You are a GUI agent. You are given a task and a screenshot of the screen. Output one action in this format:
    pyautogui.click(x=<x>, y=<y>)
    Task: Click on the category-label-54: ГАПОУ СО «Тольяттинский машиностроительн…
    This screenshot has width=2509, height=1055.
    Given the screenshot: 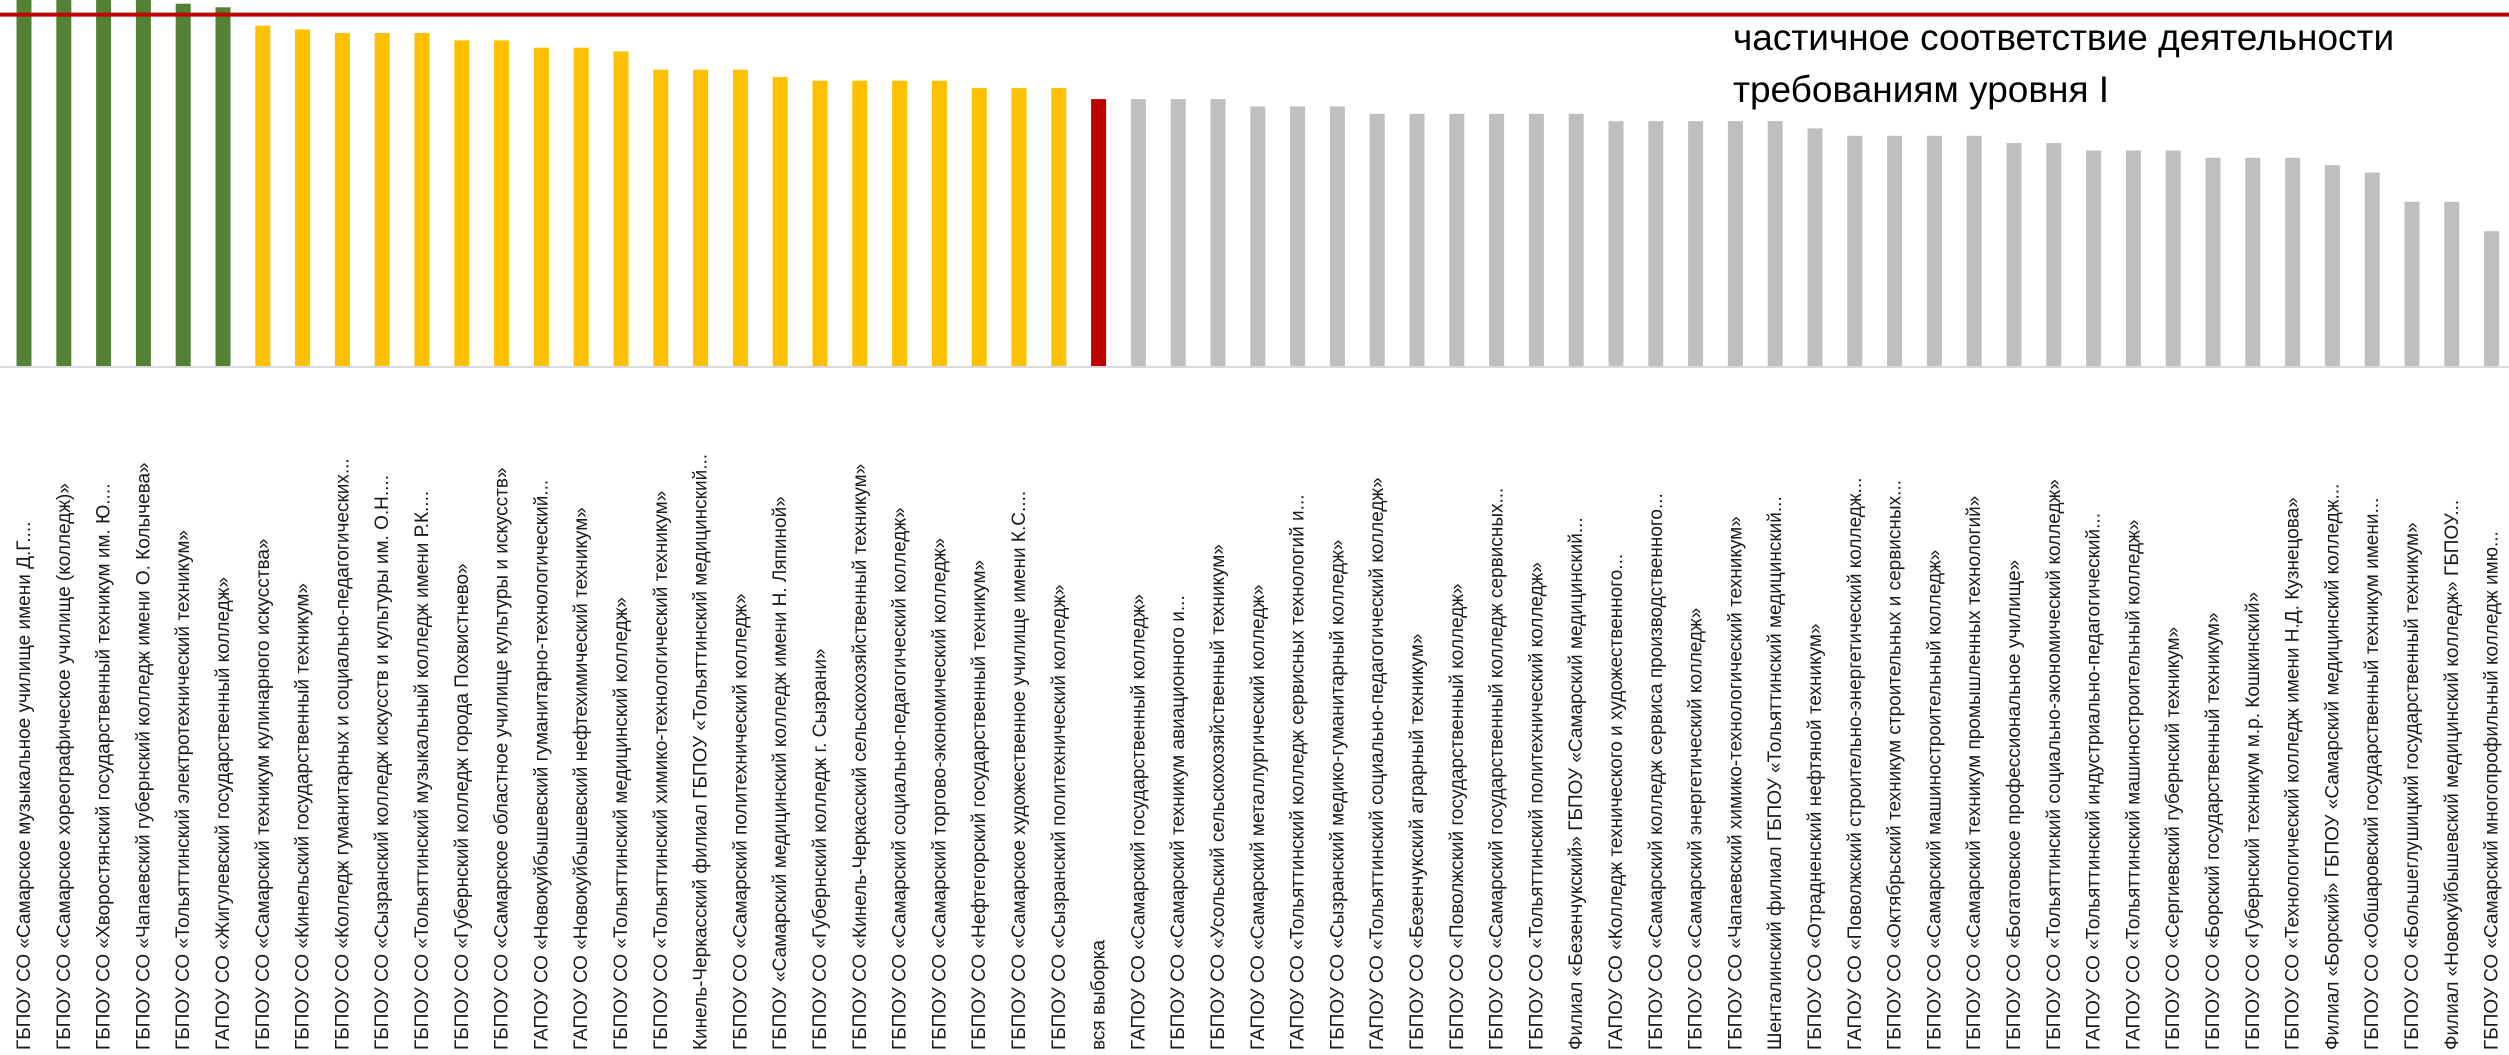 What is the action you would take?
    pyautogui.click(x=2133, y=785)
    